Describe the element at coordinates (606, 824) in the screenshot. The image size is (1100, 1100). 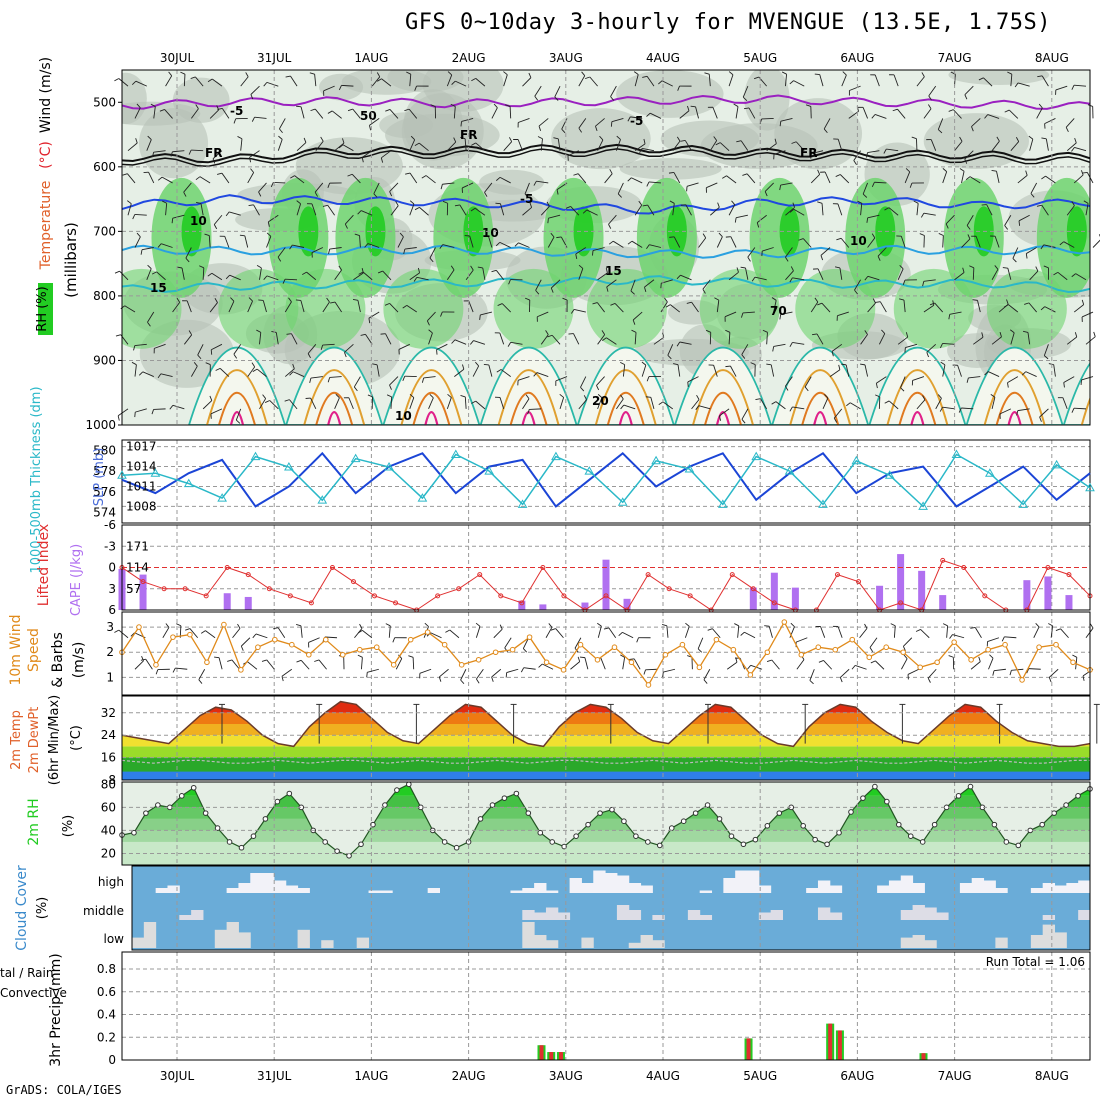
I see `rh-band` at that location.